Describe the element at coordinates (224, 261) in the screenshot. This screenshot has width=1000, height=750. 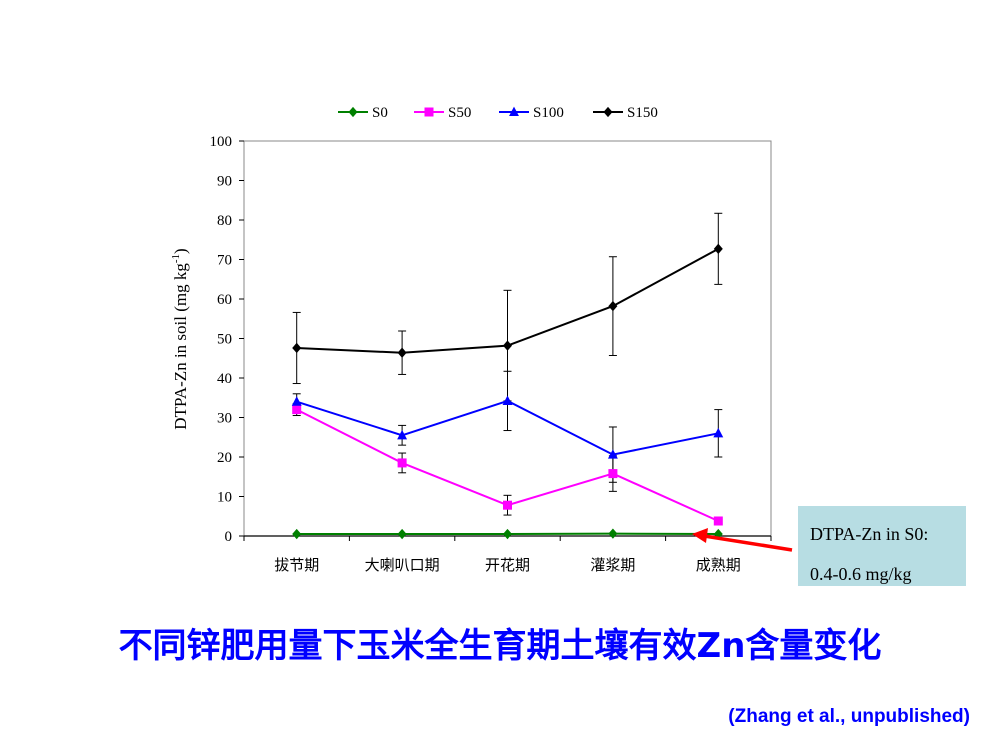
I see `y-tick-label: 70` at that location.